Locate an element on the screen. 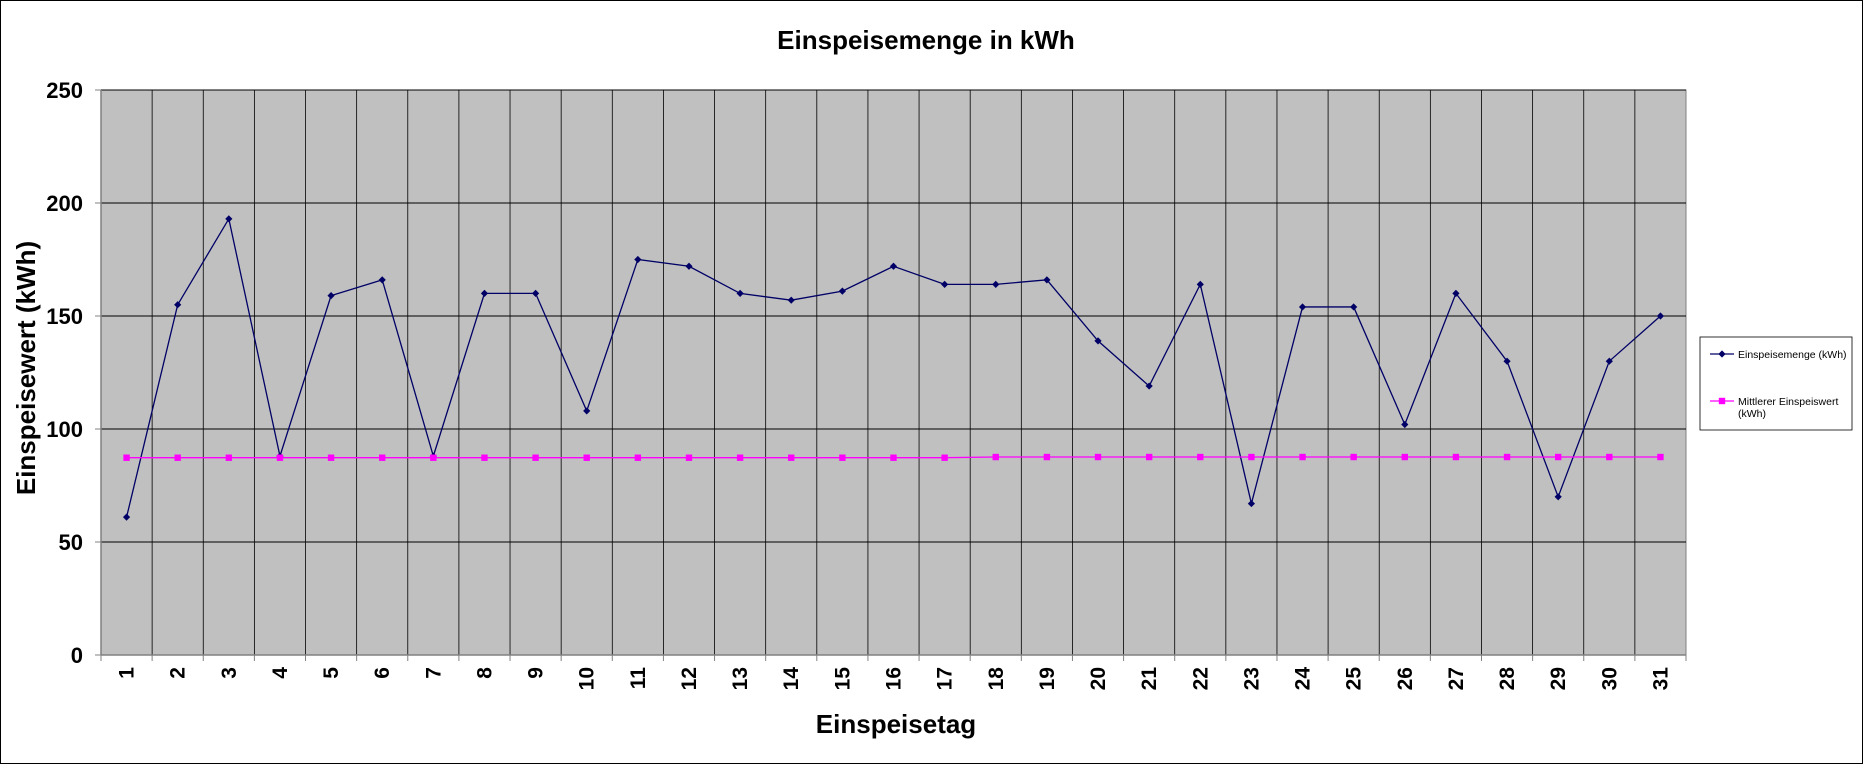 The height and width of the screenshot is (764, 1863). x-axis-label: Einspeisetag is located at coordinates (896, 724).